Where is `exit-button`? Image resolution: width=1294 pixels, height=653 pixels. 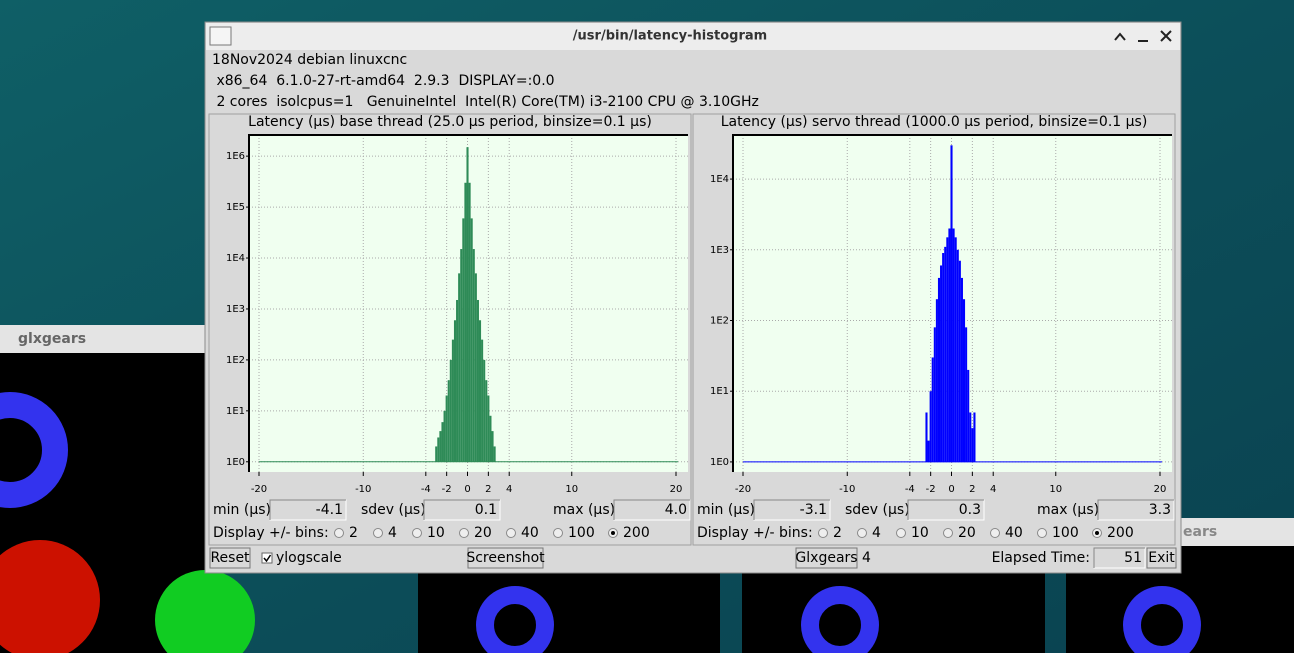
exit-button is located at coordinates (1161, 558).